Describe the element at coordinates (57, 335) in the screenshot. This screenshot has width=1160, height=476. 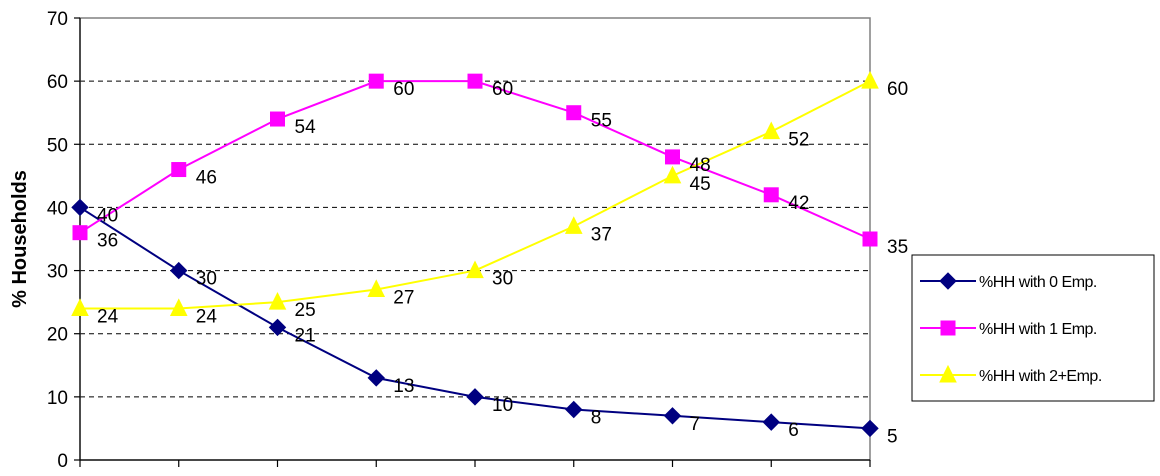
I see `y-tick-label: 20` at that location.